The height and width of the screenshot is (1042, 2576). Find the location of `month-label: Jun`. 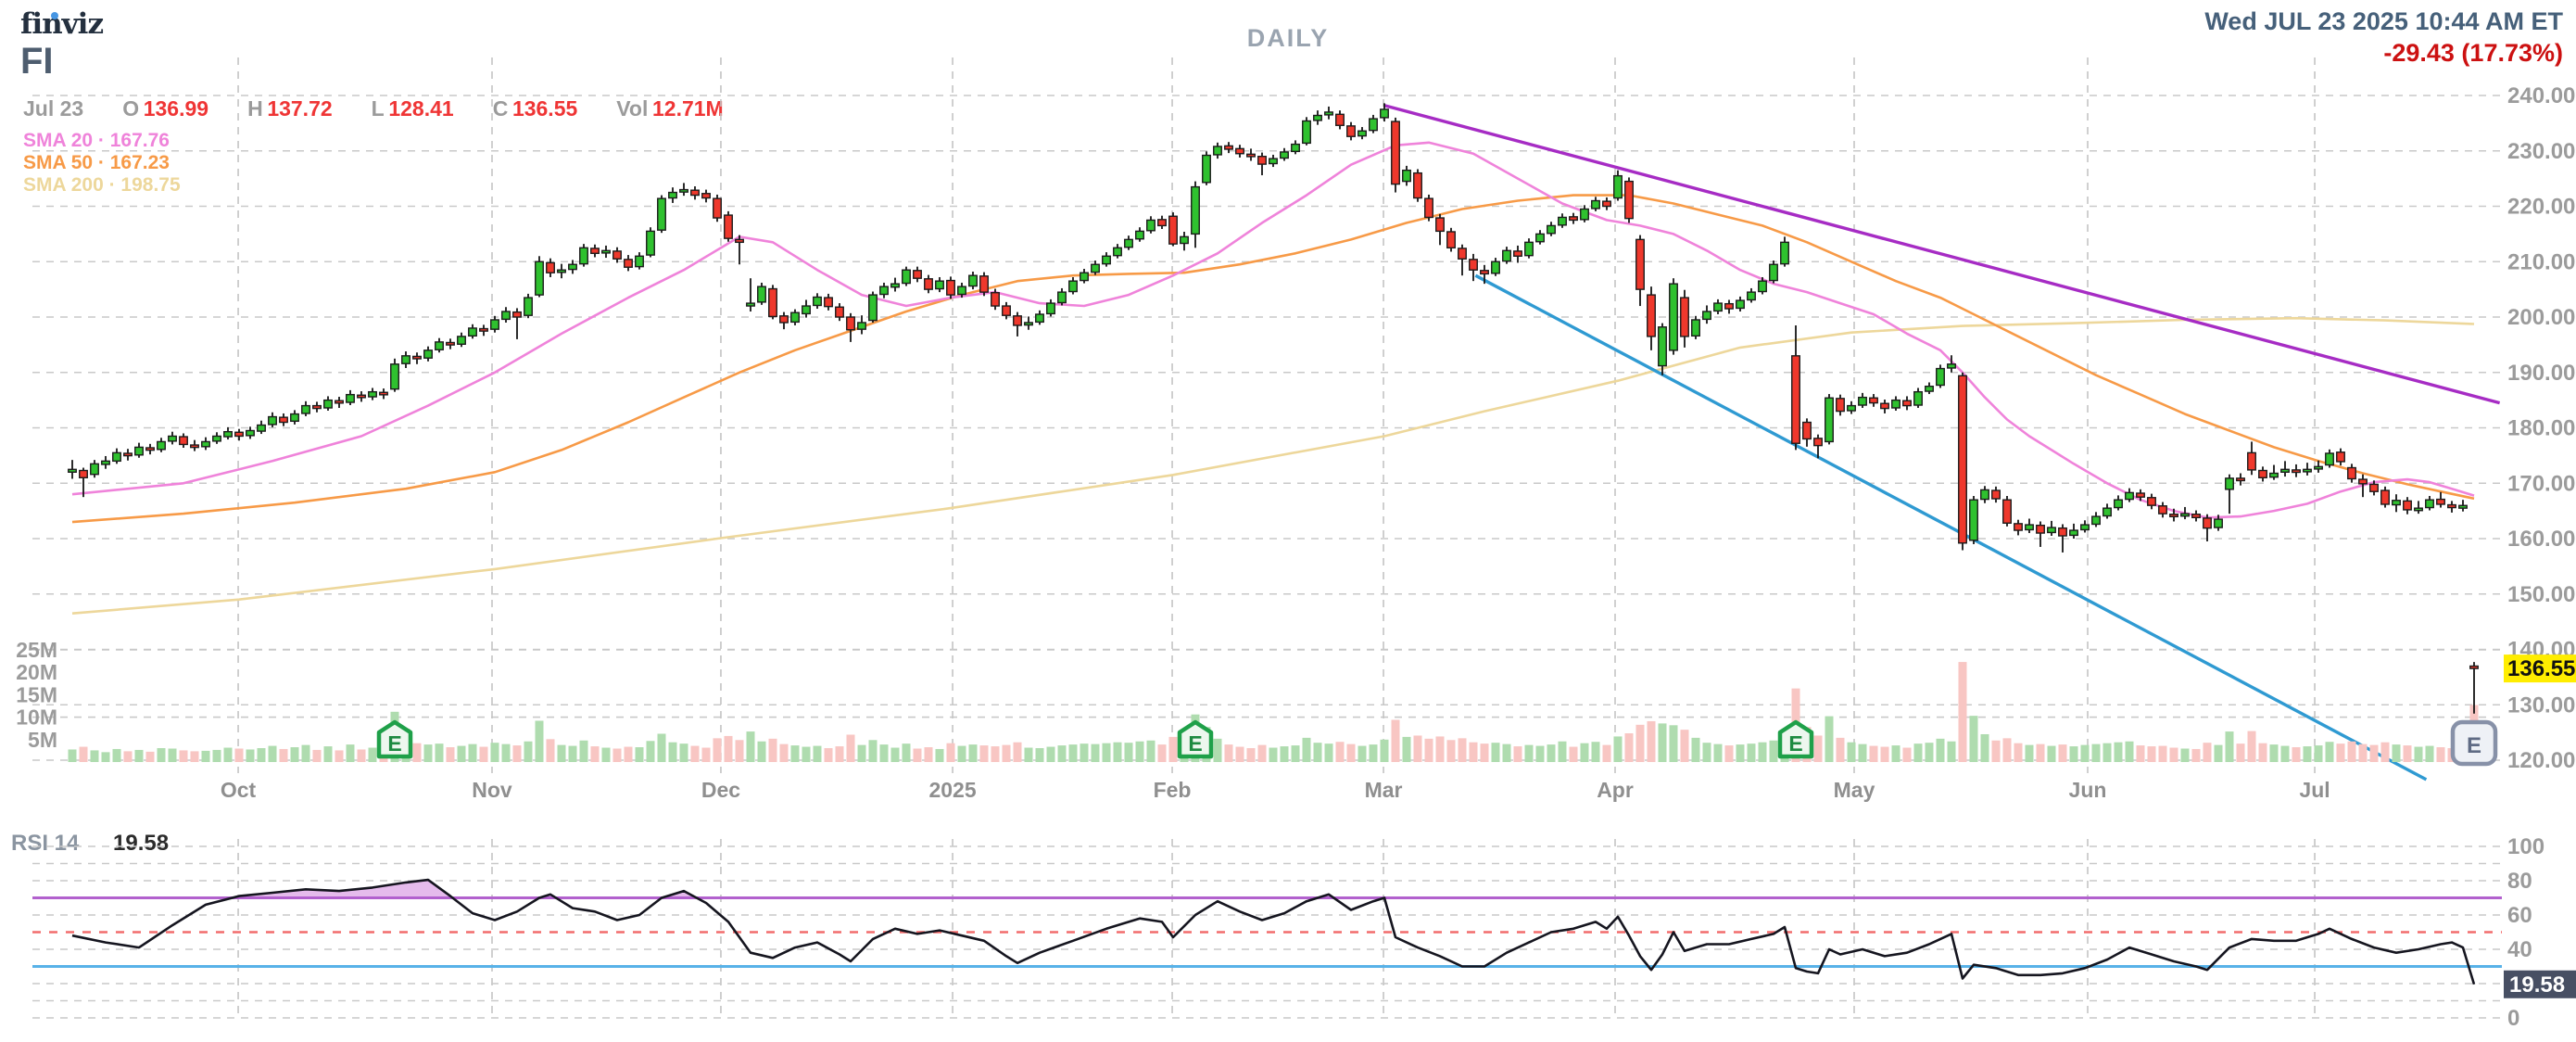

month-label: Jun is located at coordinates (2088, 790).